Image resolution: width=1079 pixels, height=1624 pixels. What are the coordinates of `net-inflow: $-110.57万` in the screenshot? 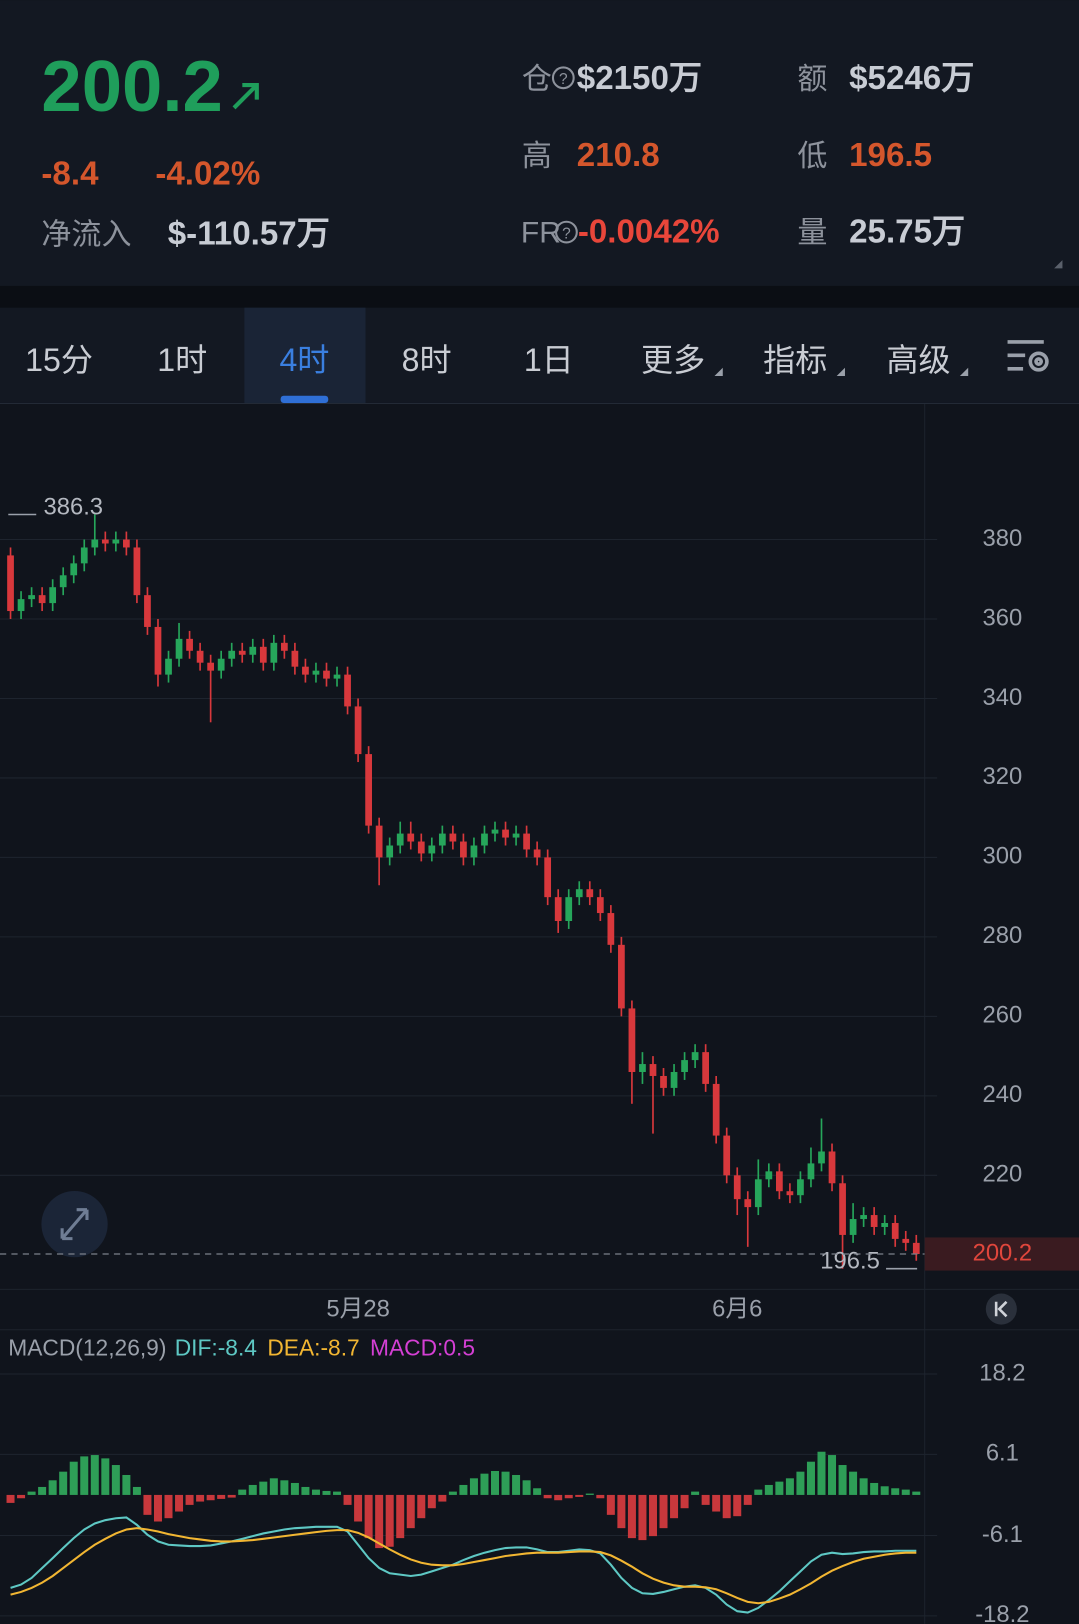 It's located at (249, 234).